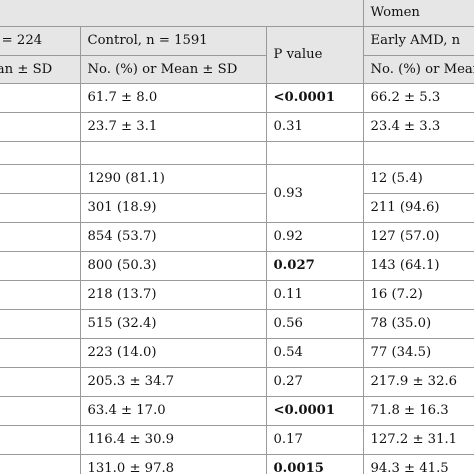 The image size is (474, 474). I want to click on control-cell, so click(172, 153).